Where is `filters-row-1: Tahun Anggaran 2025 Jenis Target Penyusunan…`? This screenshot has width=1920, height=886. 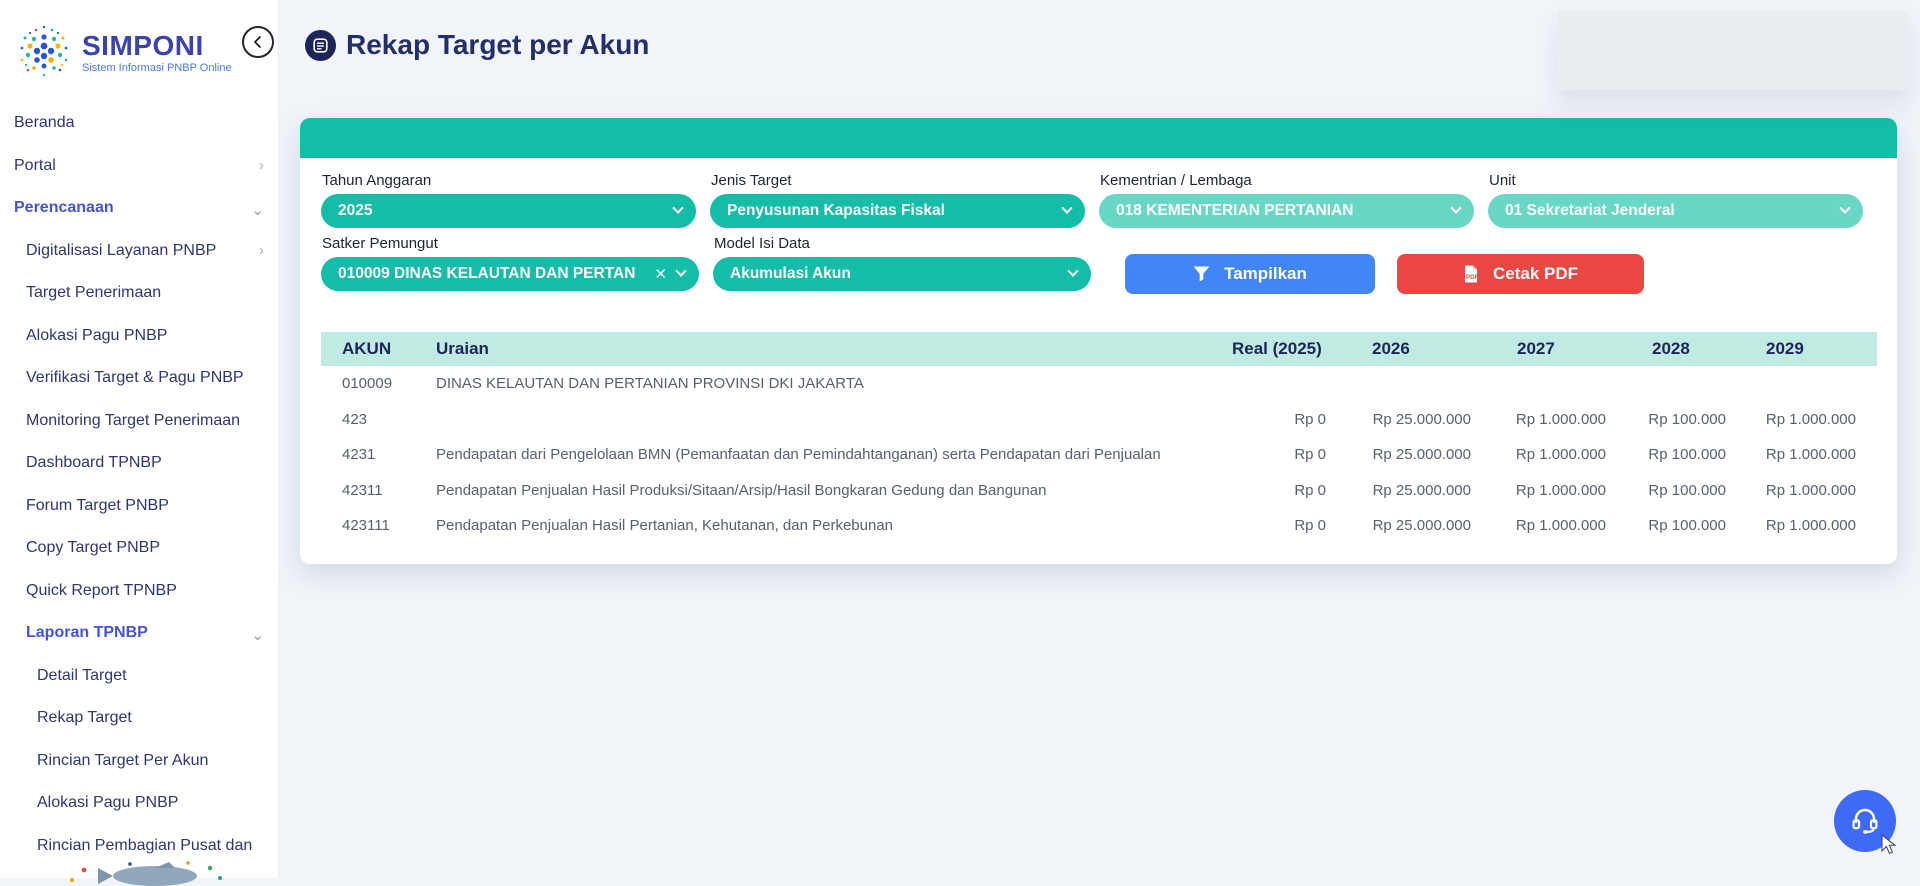 filters-row-1: Tahun Anggaran 2025 Jenis Target Penyusunan… is located at coordinates (1099, 196).